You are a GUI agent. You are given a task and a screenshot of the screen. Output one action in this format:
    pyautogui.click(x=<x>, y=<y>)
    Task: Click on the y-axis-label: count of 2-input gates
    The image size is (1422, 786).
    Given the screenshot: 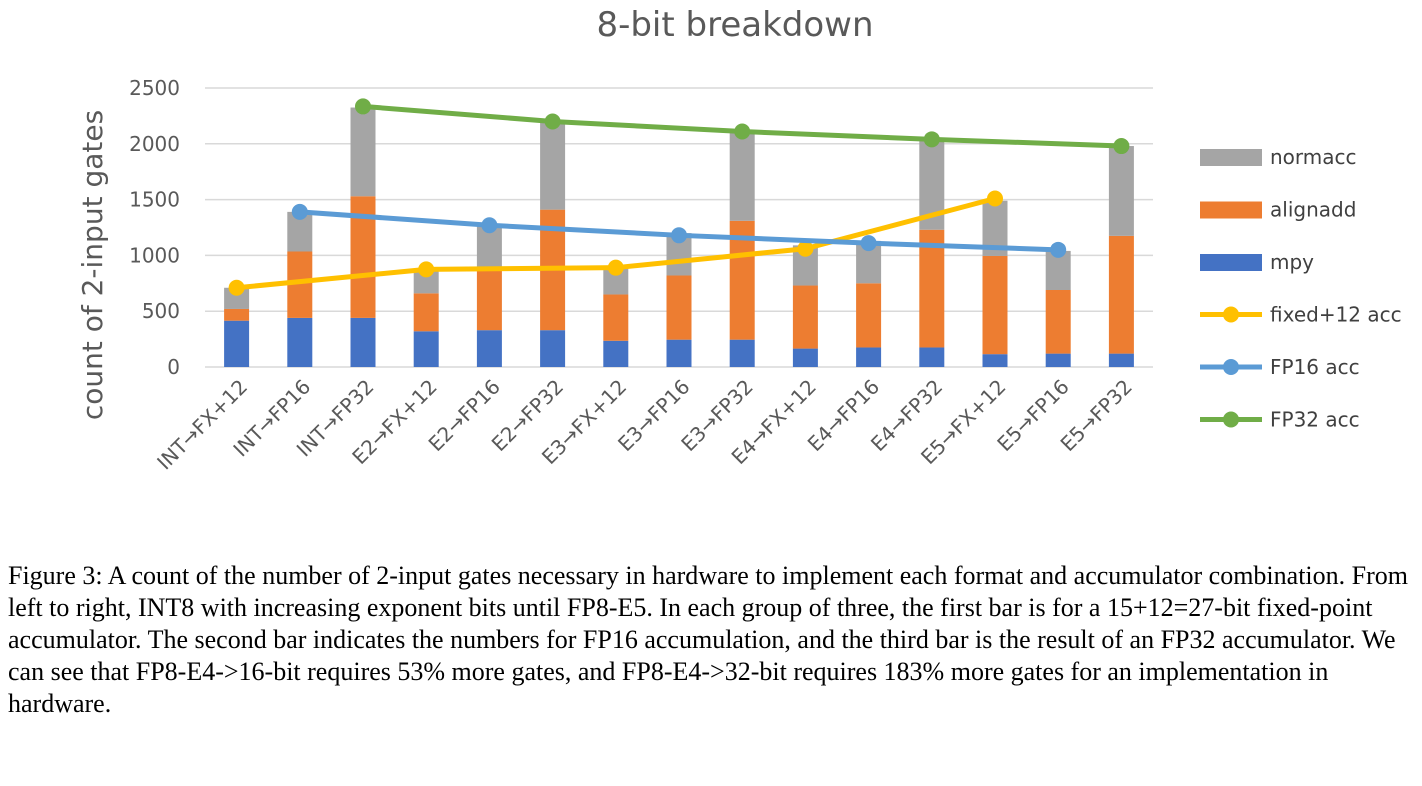 What is the action you would take?
    pyautogui.click(x=92, y=265)
    